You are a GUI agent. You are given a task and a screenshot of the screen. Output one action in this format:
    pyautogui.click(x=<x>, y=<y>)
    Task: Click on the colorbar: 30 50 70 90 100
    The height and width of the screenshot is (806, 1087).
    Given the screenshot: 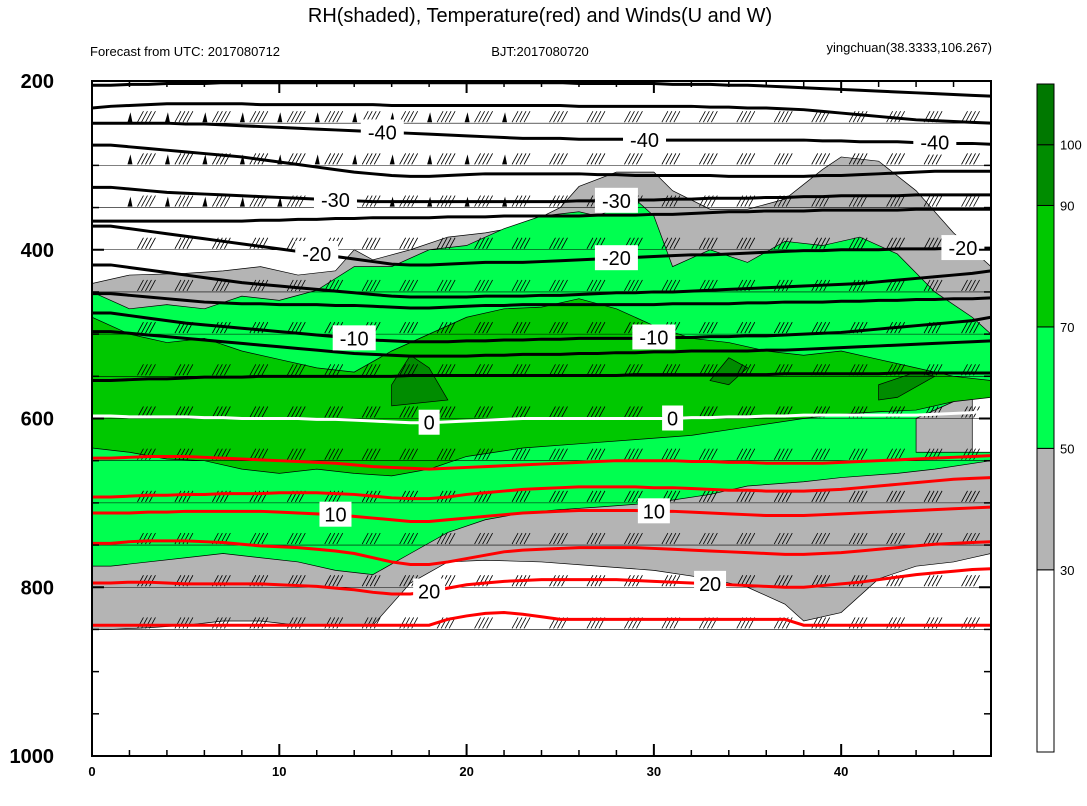 What is the action you would take?
    pyautogui.click(x=1059, y=418)
    